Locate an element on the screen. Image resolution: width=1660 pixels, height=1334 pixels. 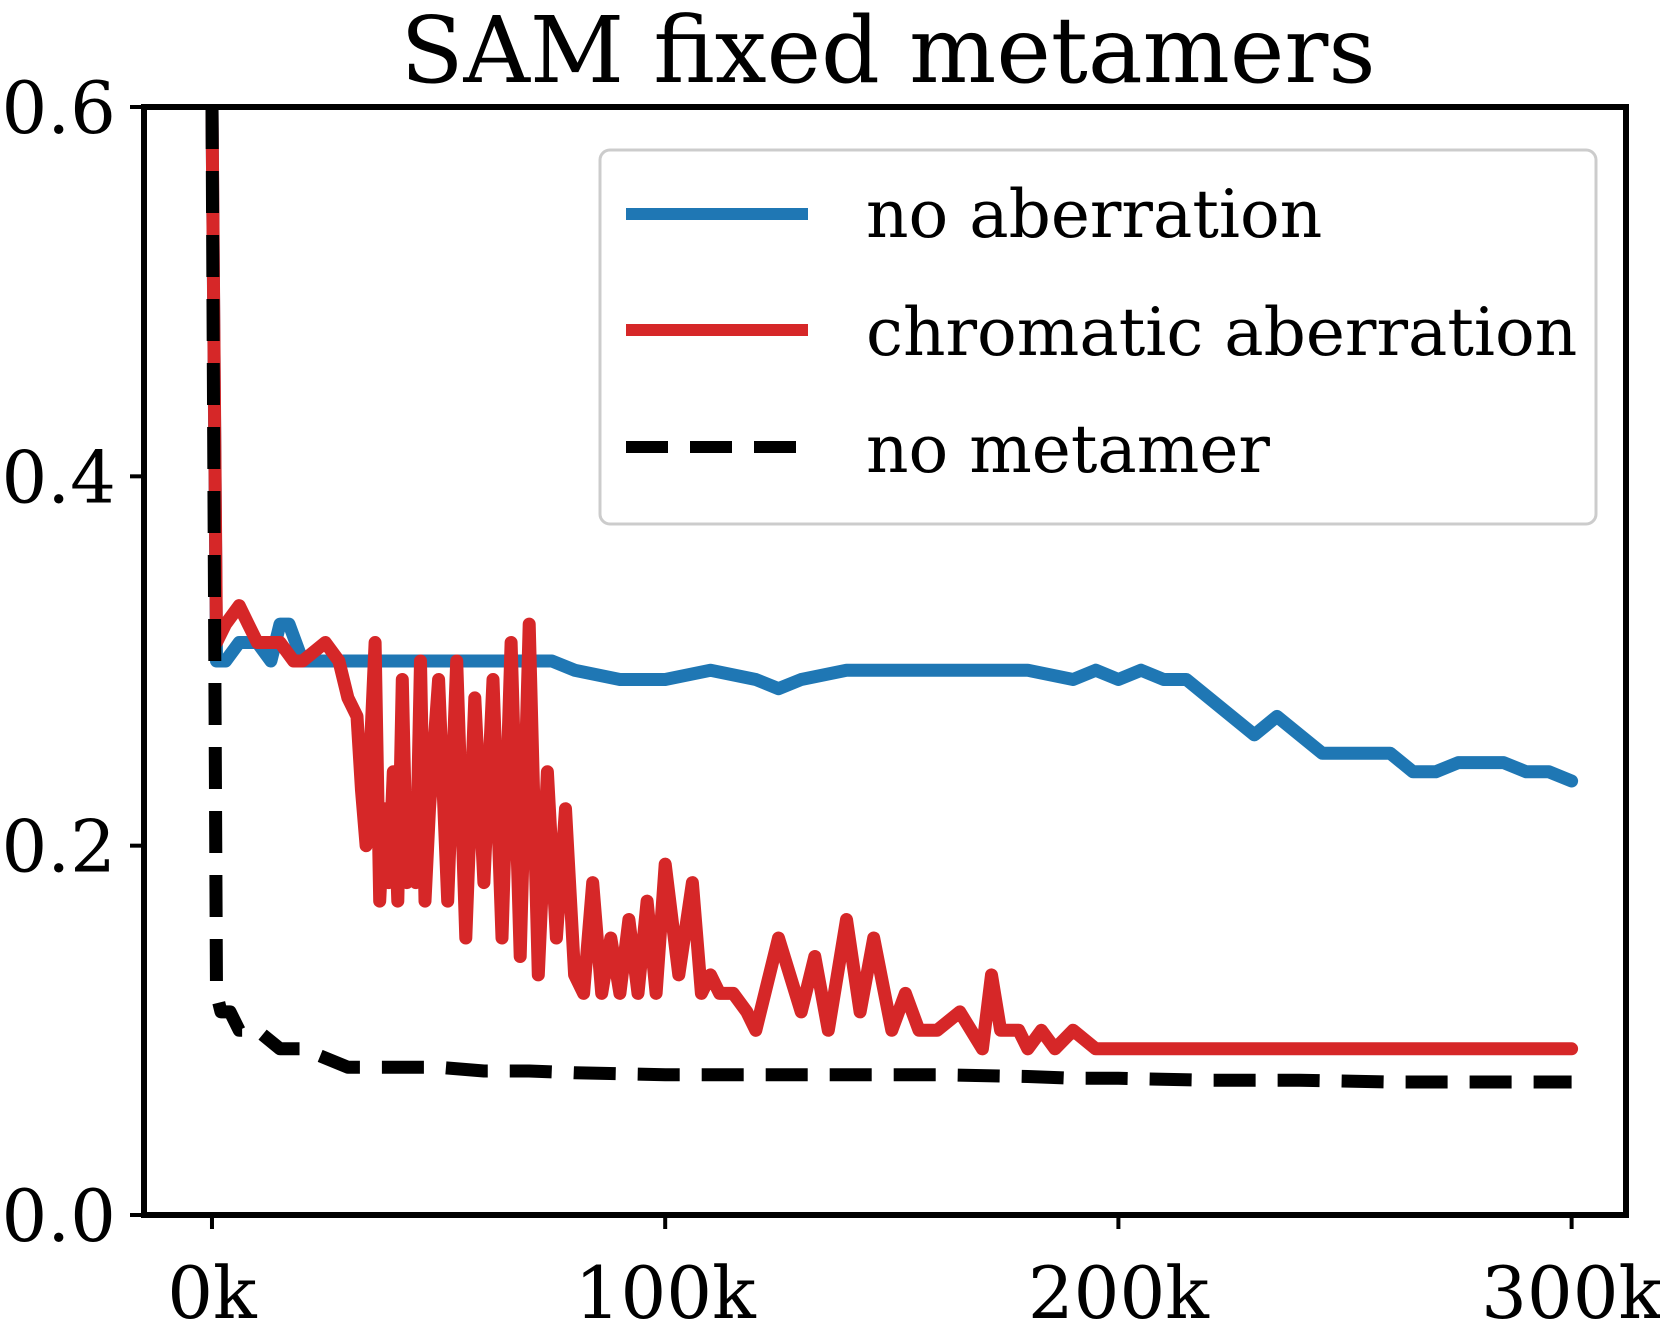
x-axis: 0k 100k 200k 300k is located at coordinates (913, 1274).